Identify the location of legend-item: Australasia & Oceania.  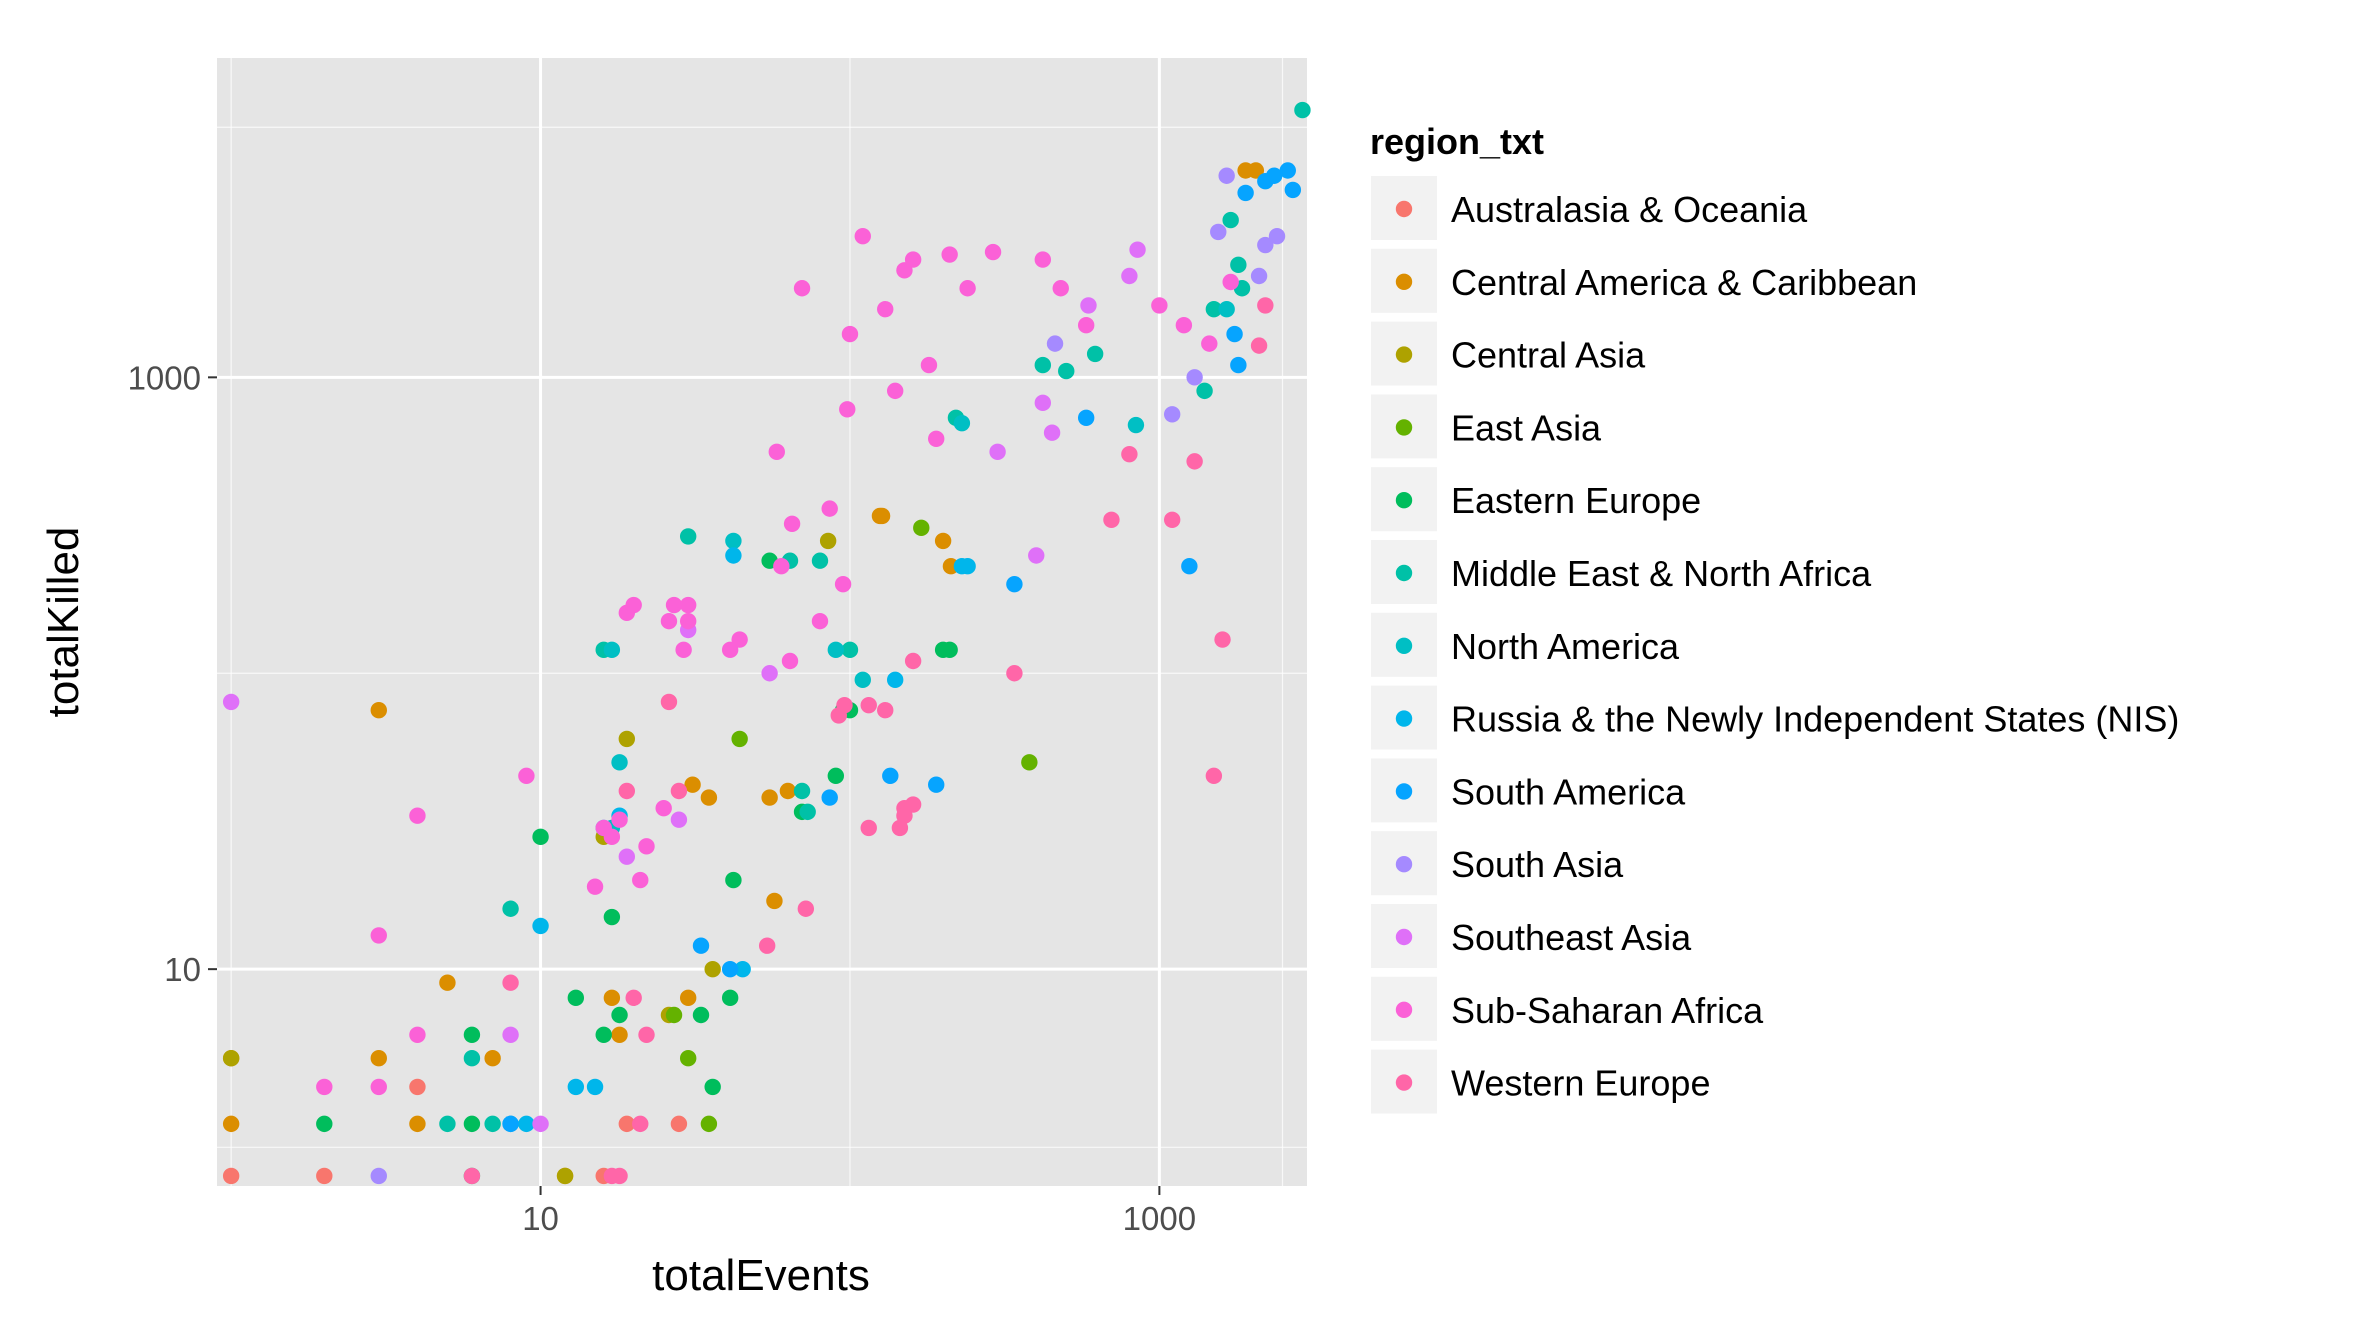
(1589, 208).